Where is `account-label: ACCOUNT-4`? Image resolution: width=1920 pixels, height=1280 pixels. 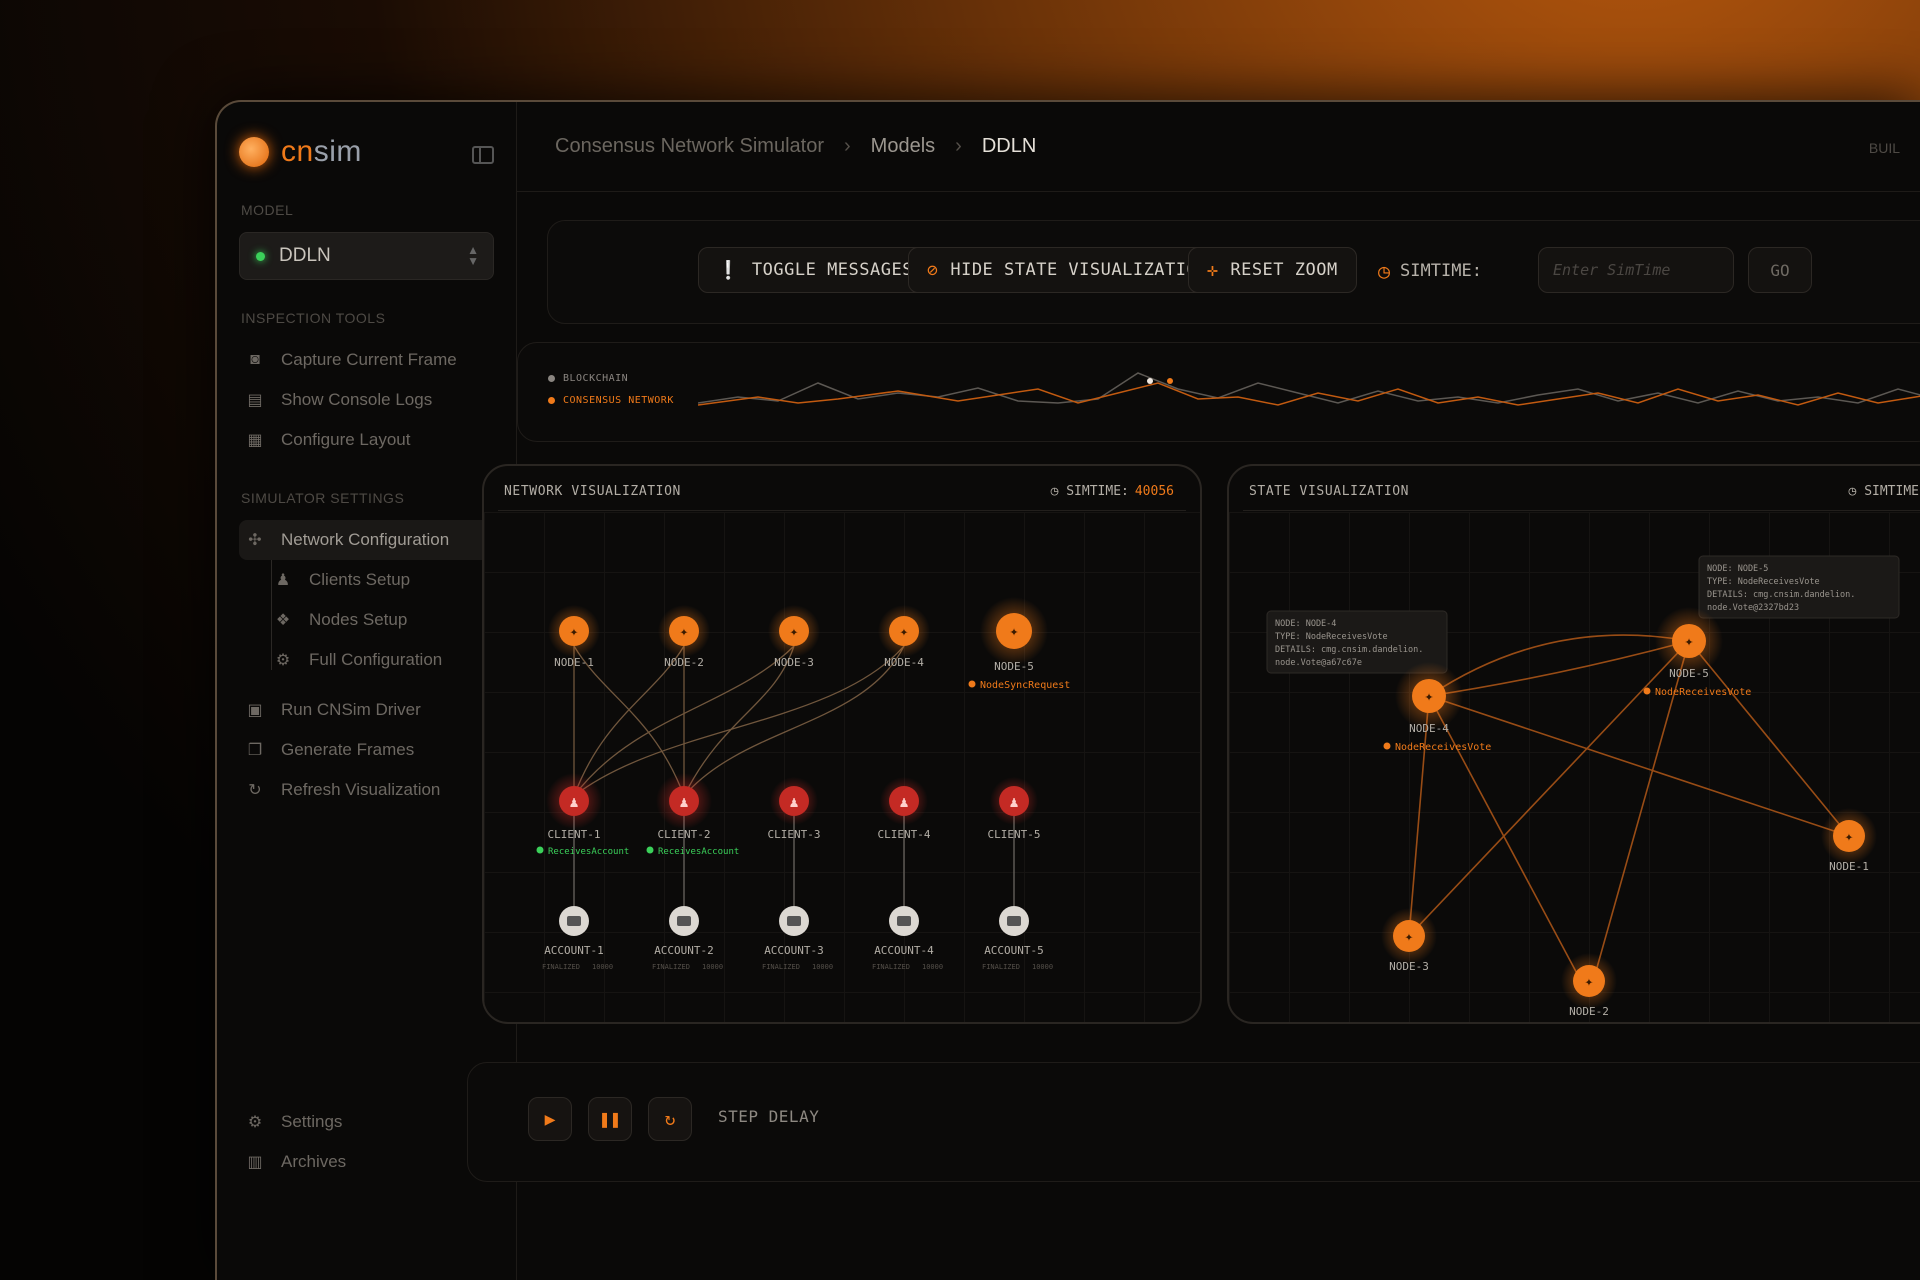
account-label: ACCOUNT-4 is located at coordinates (904, 950).